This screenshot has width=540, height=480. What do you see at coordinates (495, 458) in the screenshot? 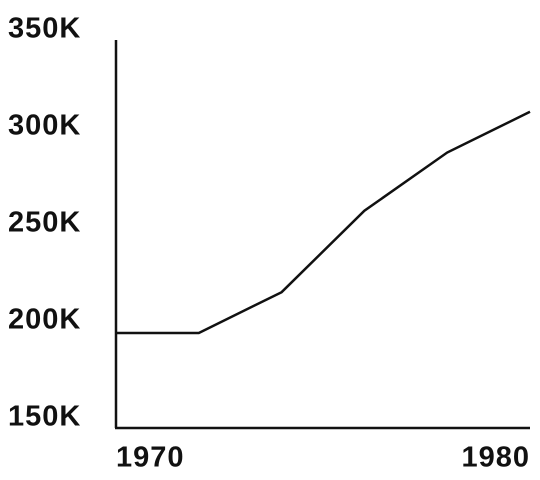
I see `x-tick-label: 1980` at bounding box center [495, 458].